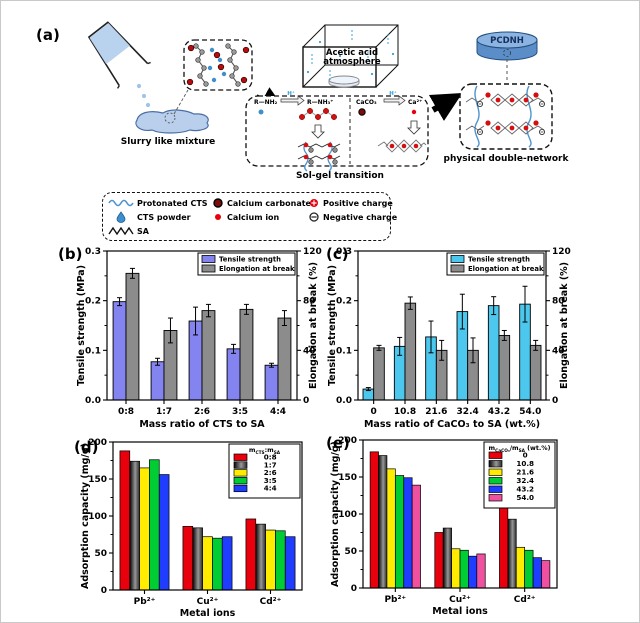  What do you see at coordinates (261, 112) in the screenshot?
I see `cts-powder-dot` at bounding box center [261, 112].